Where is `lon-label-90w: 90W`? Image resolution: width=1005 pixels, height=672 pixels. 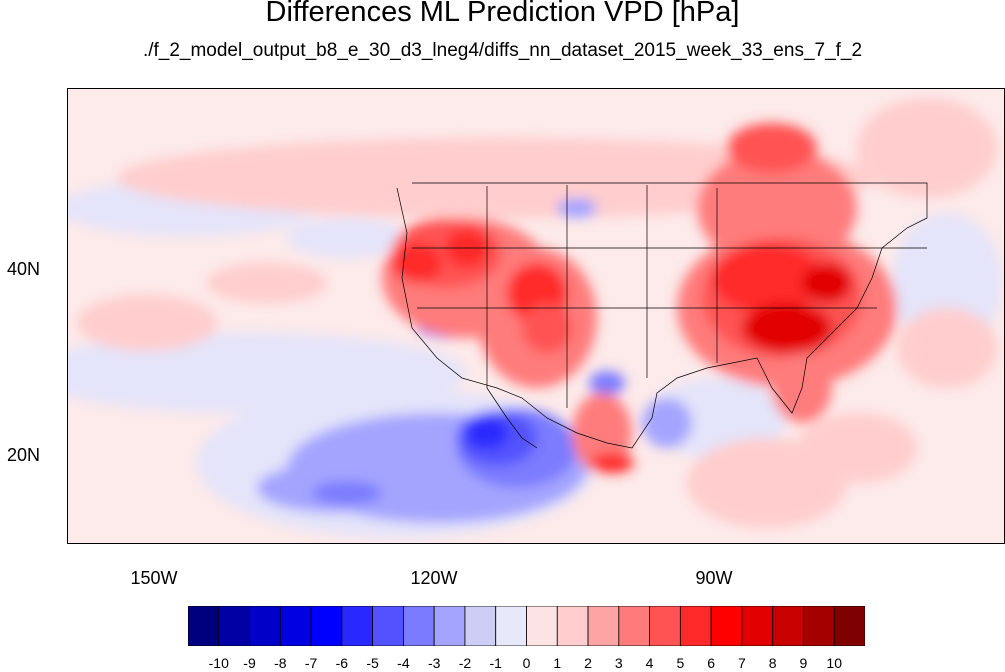 lon-label-90w: 90W is located at coordinates (714, 578).